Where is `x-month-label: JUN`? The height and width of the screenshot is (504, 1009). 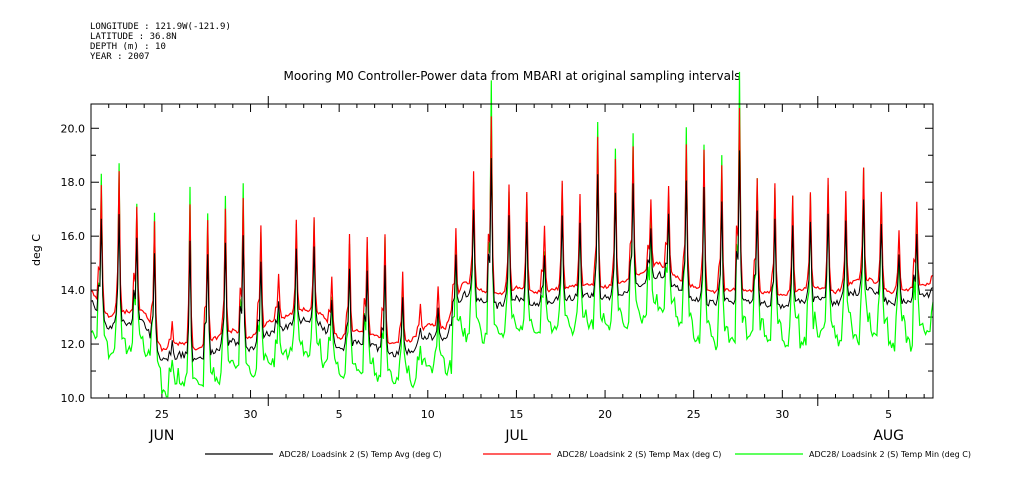
x-month-label: JUN is located at coordinates (161, 436).